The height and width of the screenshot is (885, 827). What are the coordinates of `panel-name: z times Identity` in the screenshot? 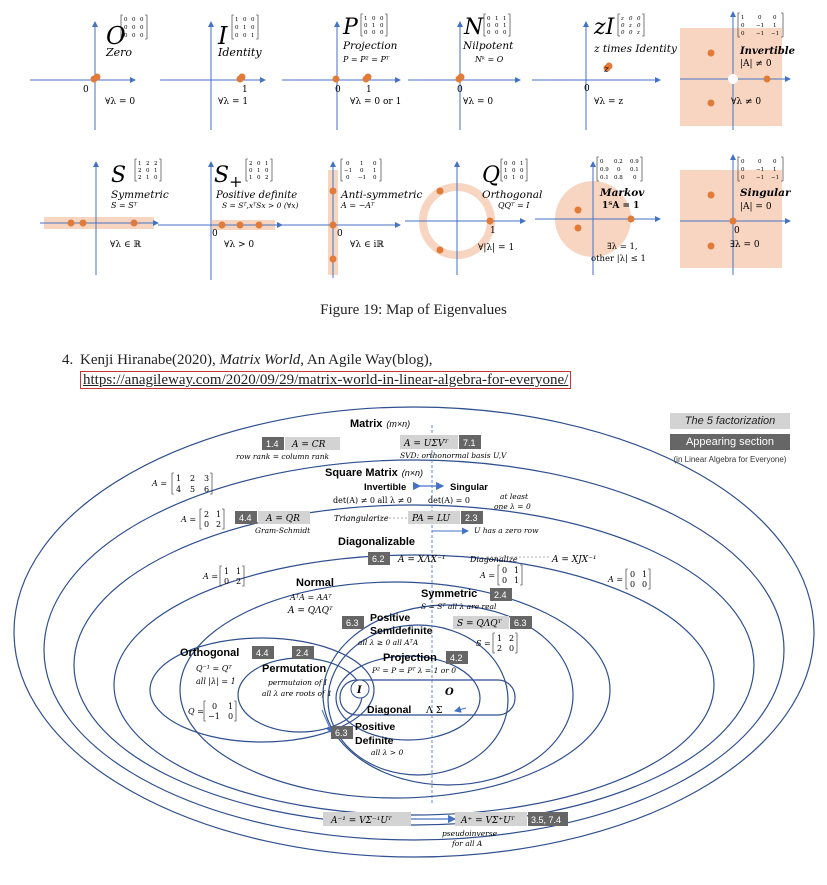 It's located at (635, 49).